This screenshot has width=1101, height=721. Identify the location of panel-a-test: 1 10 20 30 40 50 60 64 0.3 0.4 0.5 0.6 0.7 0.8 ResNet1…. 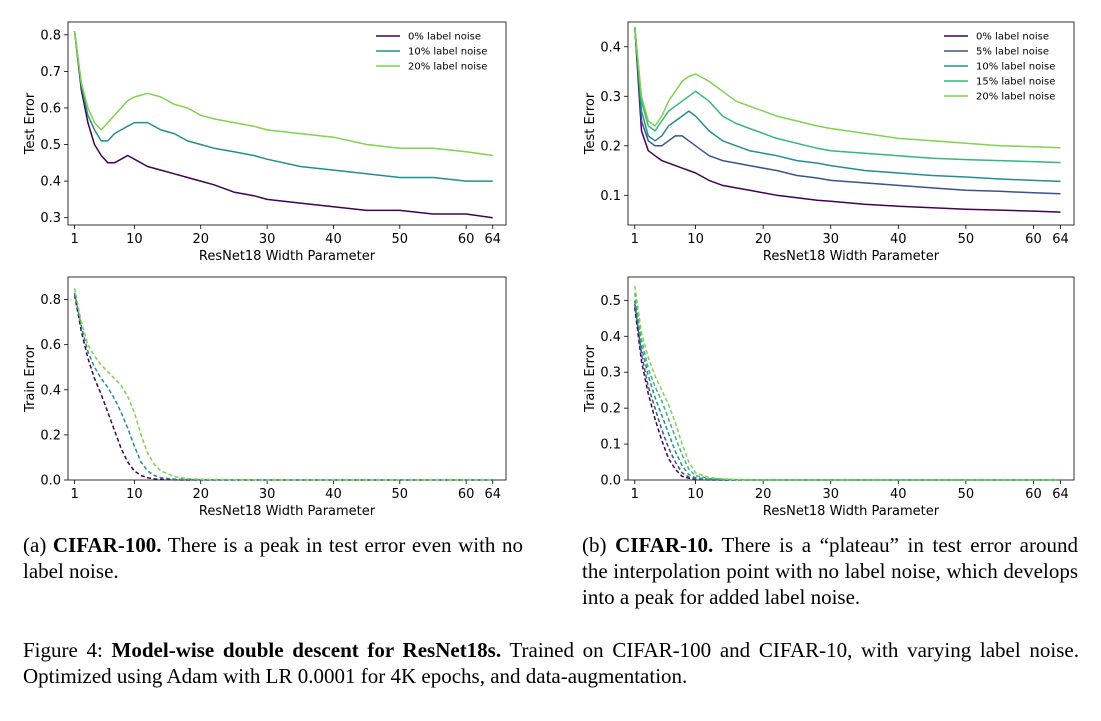
(265, 142).